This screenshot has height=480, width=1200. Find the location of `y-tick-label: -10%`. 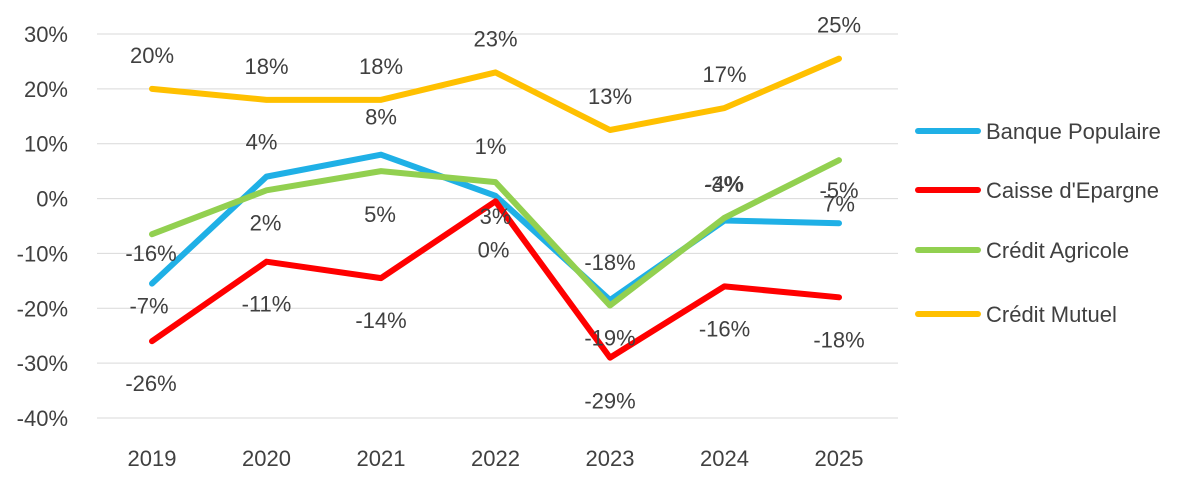

y-tick-label: -10% is located at coordinates (42, 253).